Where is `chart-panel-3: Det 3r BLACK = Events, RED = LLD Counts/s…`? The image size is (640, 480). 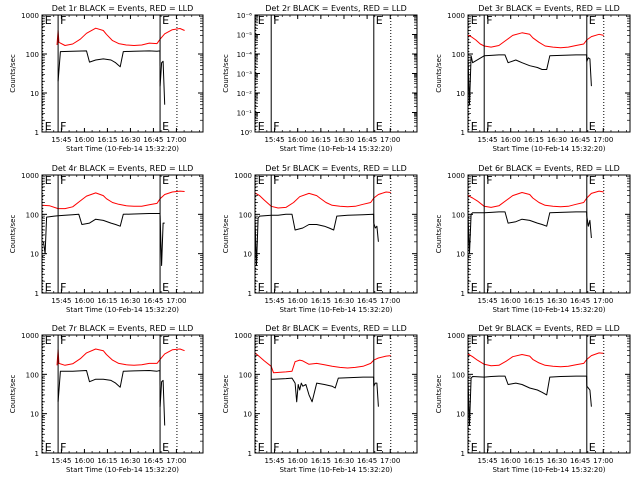 chart-panel-3: Det 3r BLACK = Events, RED = LLD Counts/s… is located at coordinates (533, 78).